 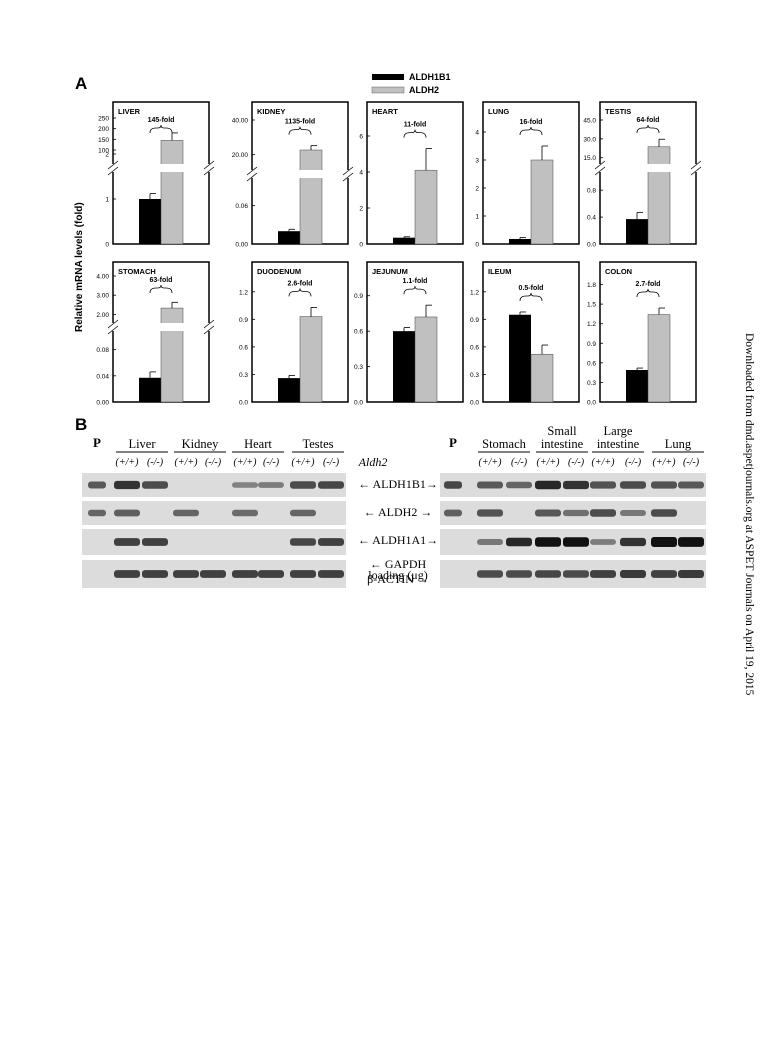 What do you see at coordinates (398, 484) in the screenshot?
I see `protein-label-aldh1b1: ← ALDH1B1→` at bounding box center [398, 484].